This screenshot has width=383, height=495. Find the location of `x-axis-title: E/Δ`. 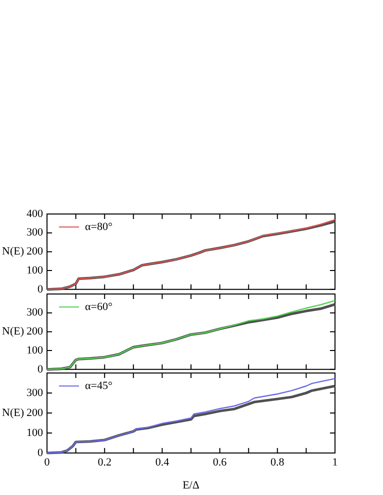

x-axis-title: E/Δ is located at coordinates (191, 485).